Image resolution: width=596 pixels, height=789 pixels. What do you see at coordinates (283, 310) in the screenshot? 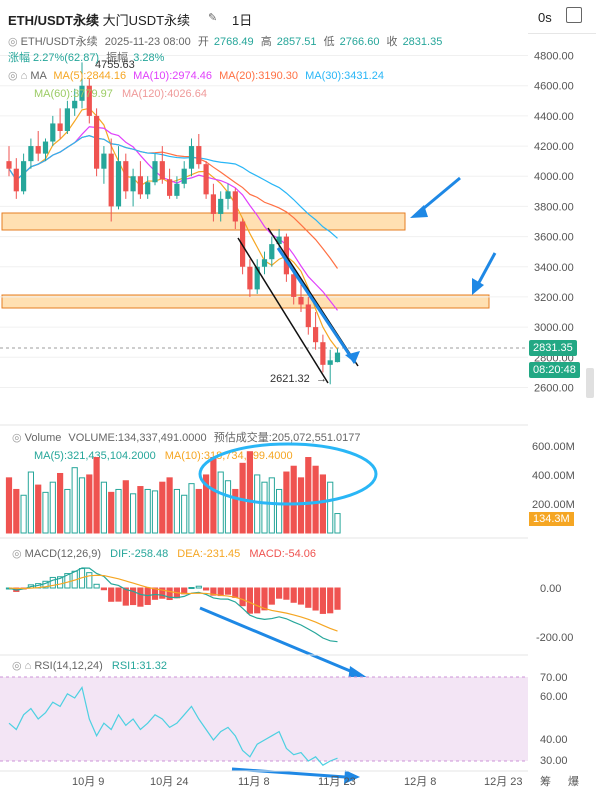
I see `trend-line-lower` at bounding box center [283, 310].